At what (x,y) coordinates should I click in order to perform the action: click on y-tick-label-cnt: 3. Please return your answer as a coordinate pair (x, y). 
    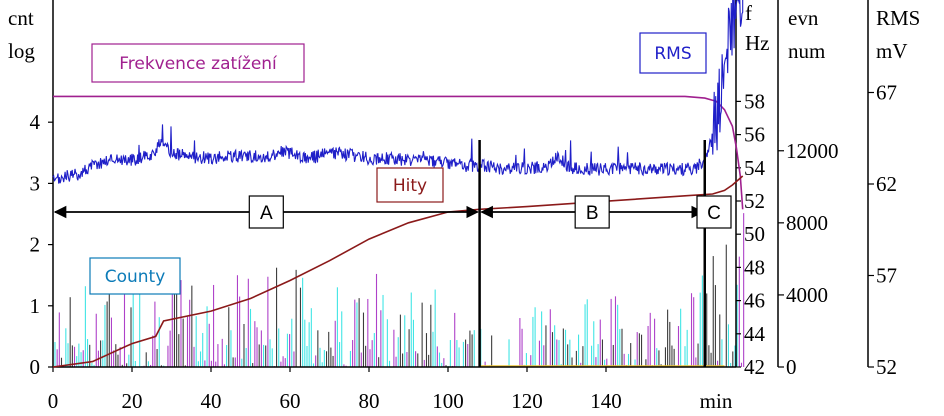
    Looking at the image, I should click on (35, 183).